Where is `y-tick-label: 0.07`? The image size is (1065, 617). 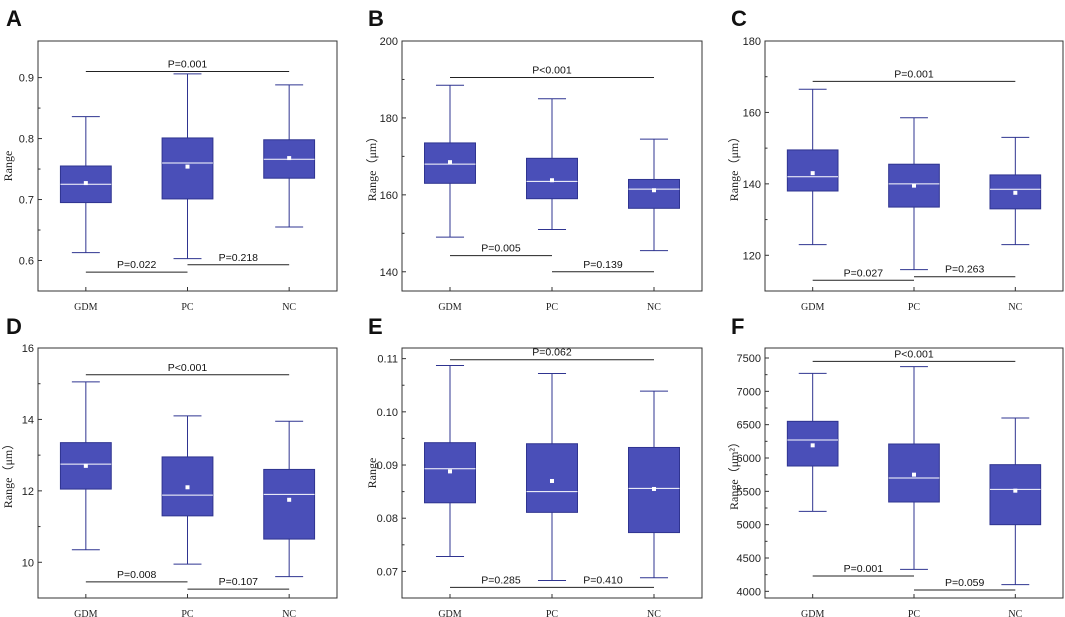 y-tick-label: 0.07 is located at coordinates (387, 572).